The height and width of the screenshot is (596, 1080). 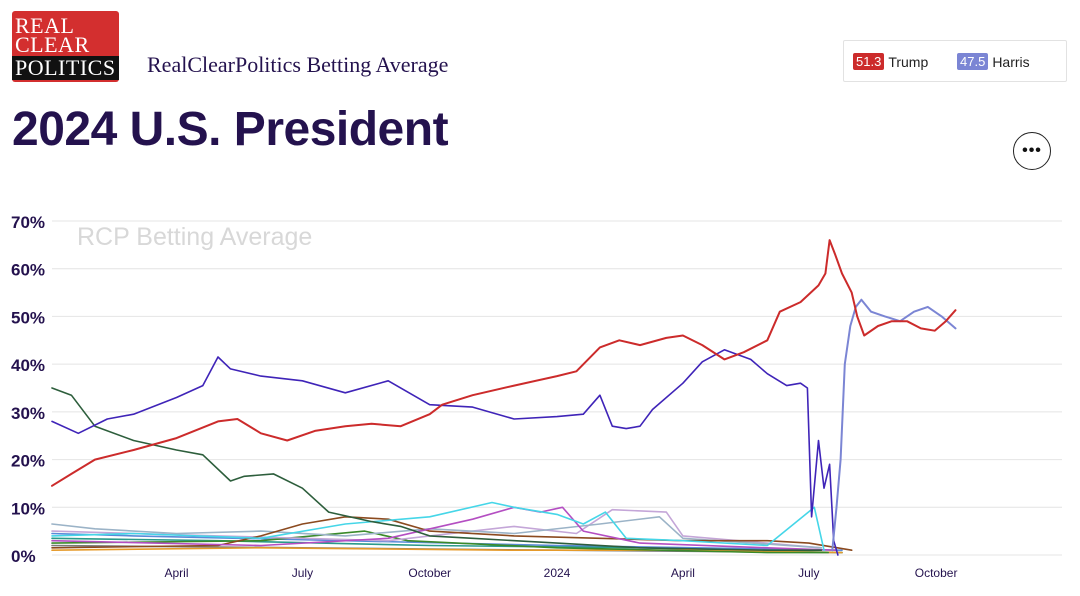 I want to click on series-line-harris, so click(x=894, y=425).